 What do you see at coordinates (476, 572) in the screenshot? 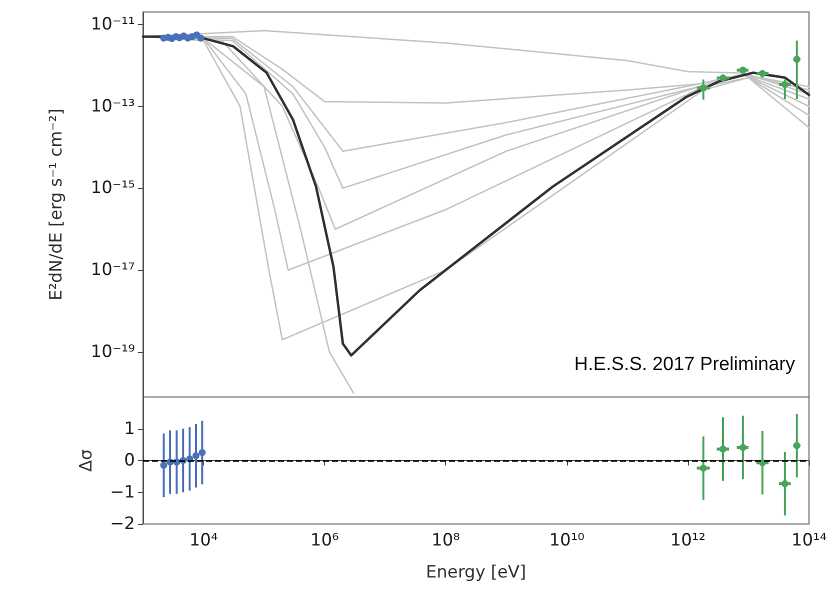
I see `x-axis-title: Energy [eV]` at bounding box center [476, 572].